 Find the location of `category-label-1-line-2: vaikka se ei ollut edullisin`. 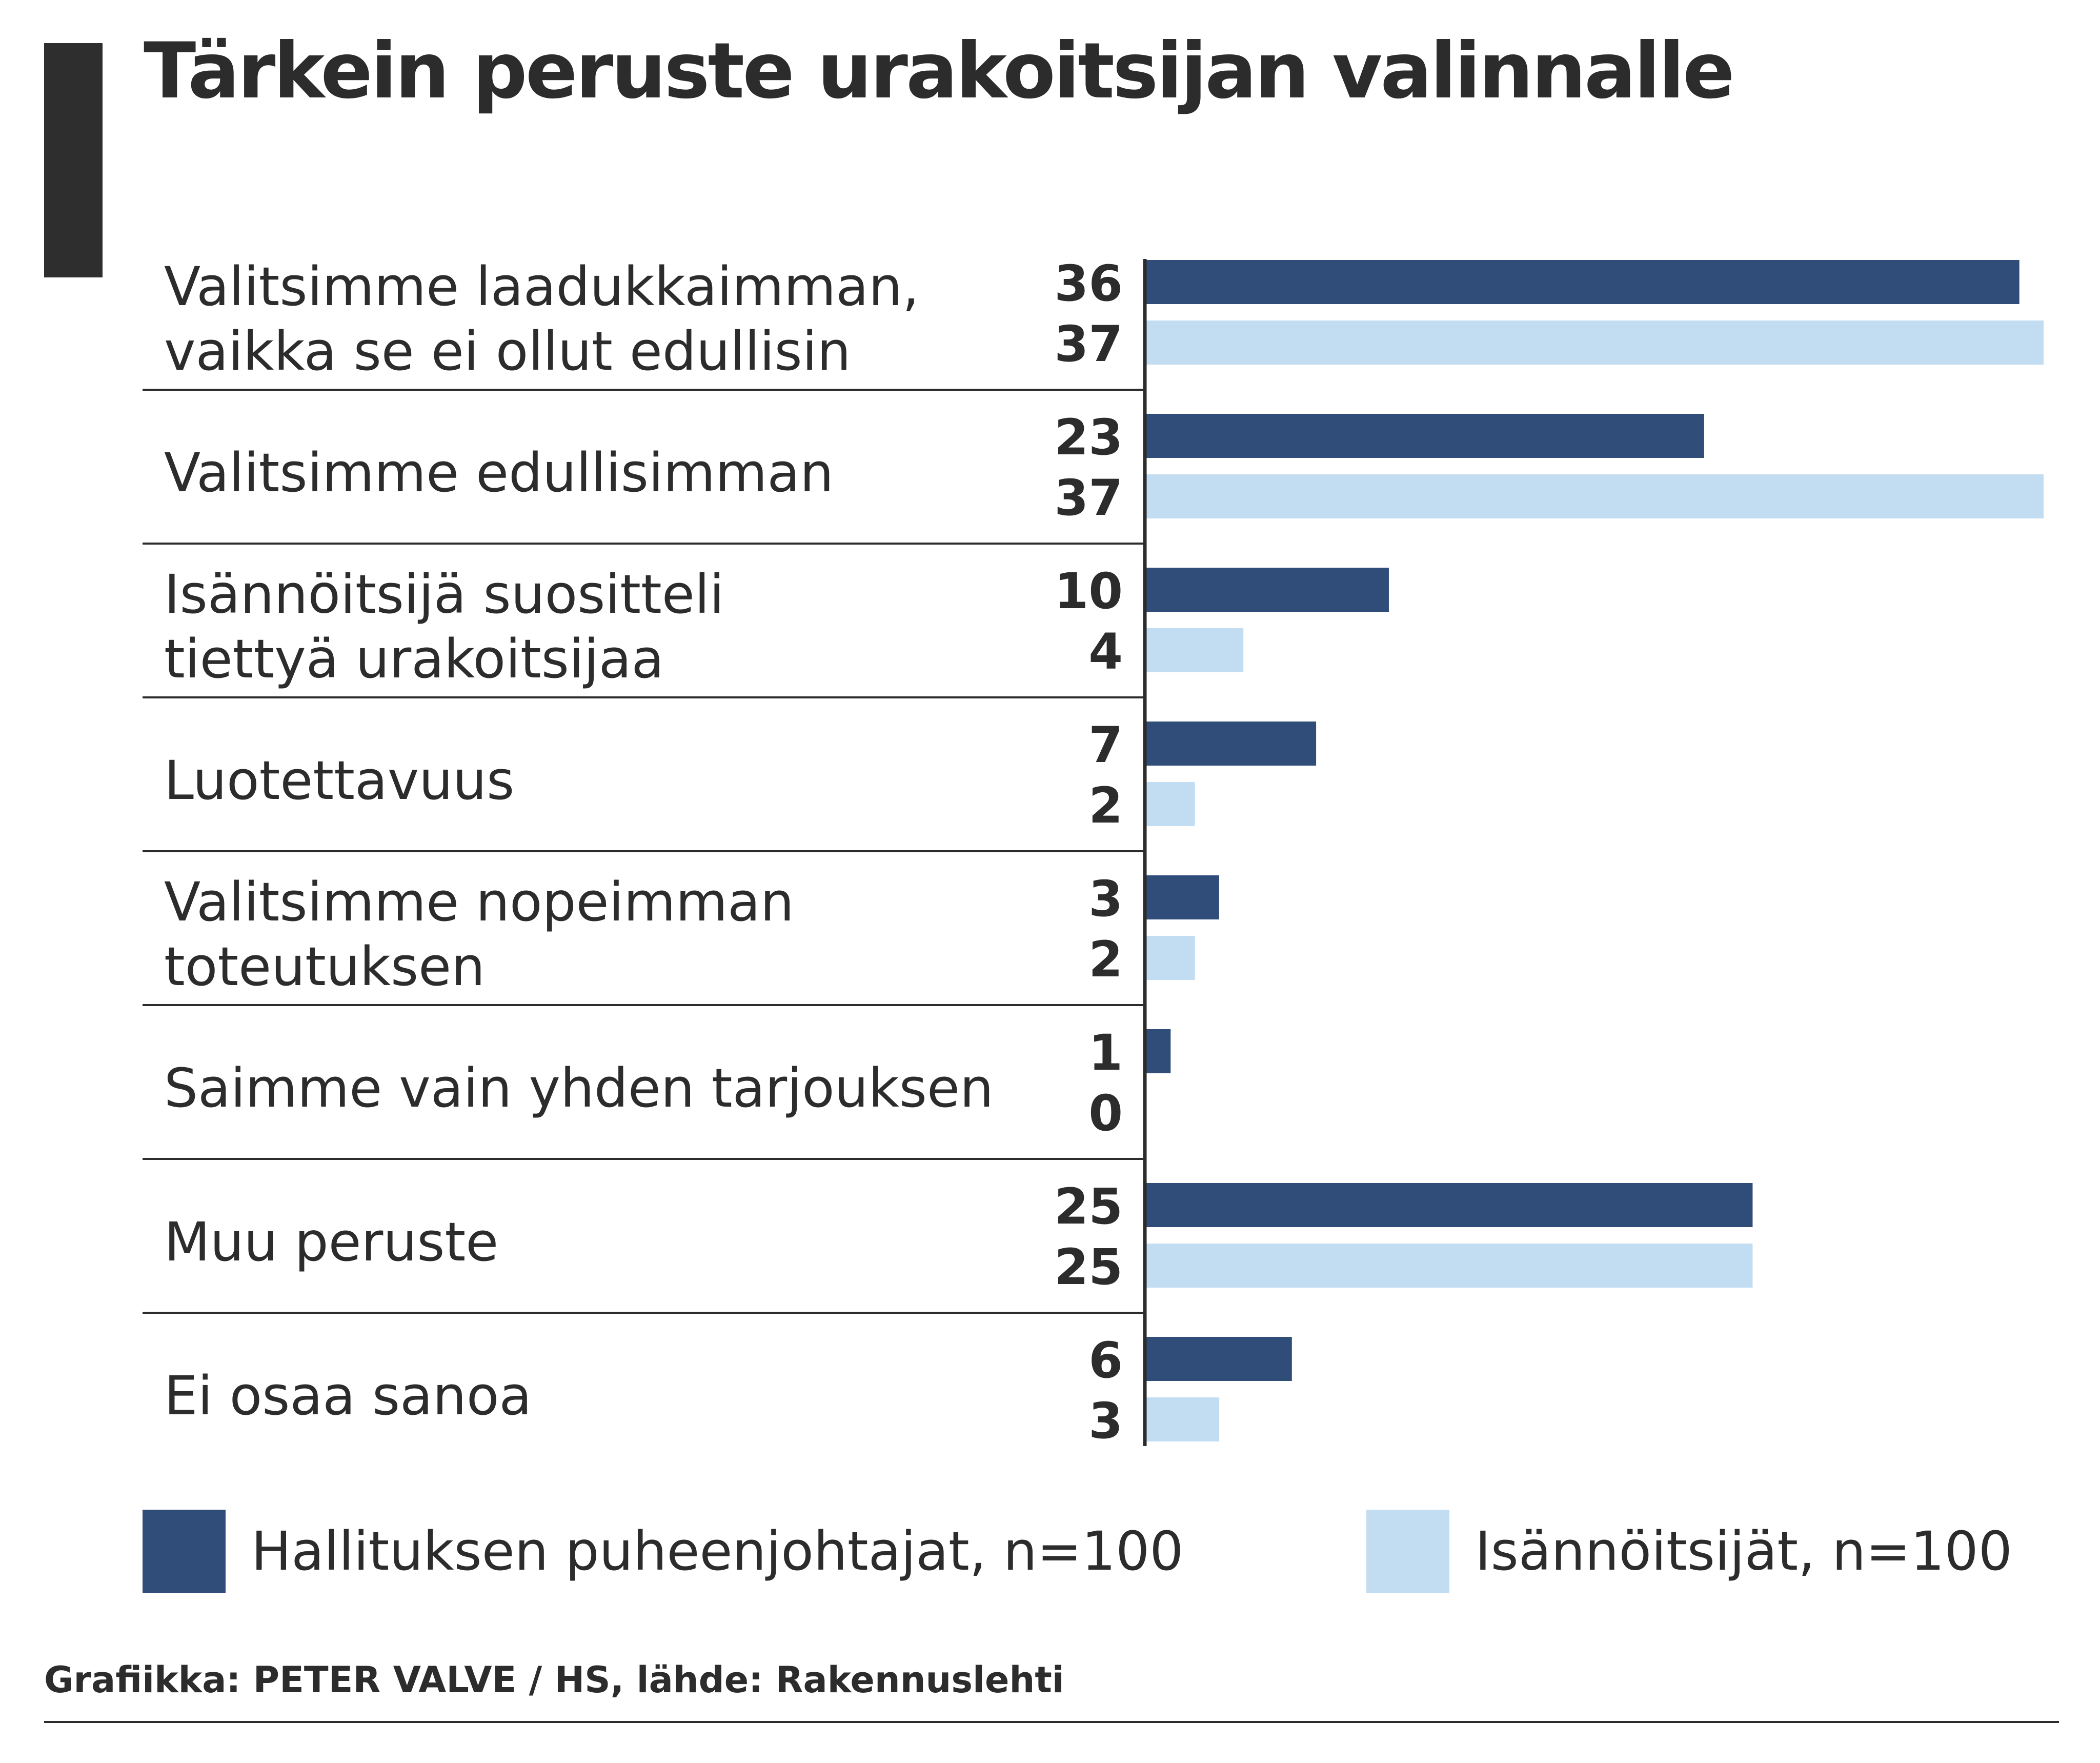

category-label-1-line-2: vaikka se ei ollut edullisin is located at coordinates (507, 351).